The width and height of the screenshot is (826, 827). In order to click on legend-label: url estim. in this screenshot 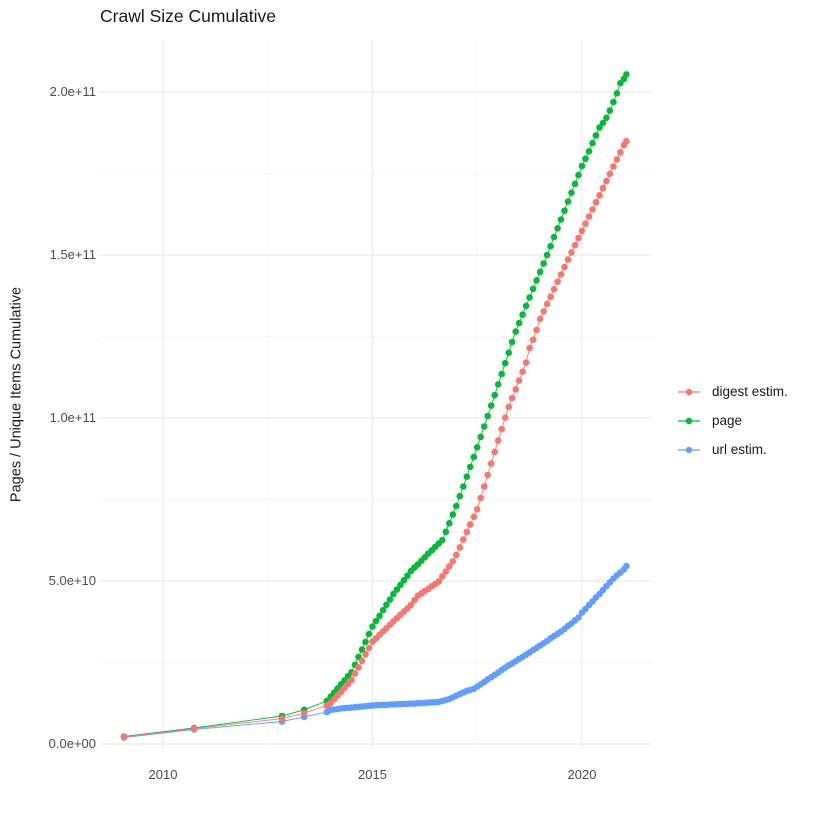, I will do `click(739, 449)`.